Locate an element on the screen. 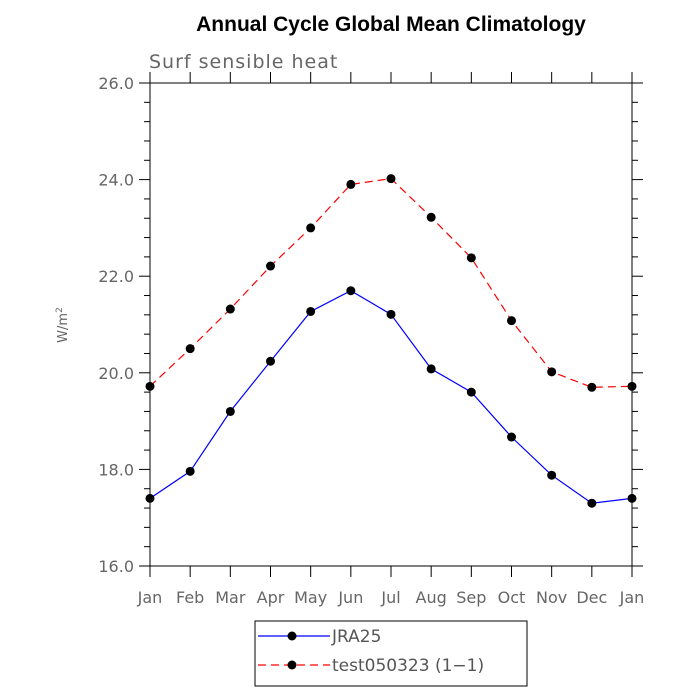  y-tick-label: 24.0 is located at coordinates (116, 180).